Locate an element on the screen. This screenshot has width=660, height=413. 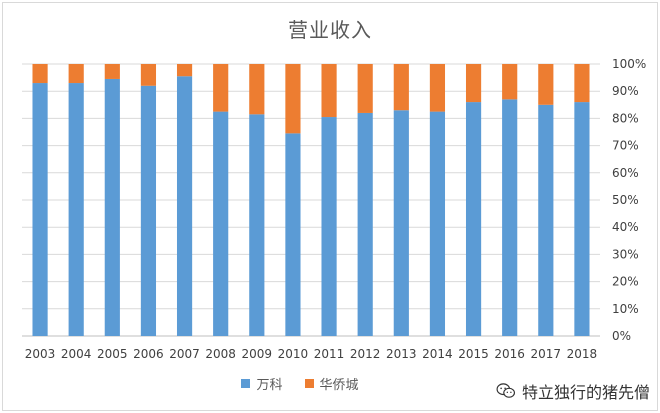
x-tick-label: 2011 is located at coordinates (329, 354).